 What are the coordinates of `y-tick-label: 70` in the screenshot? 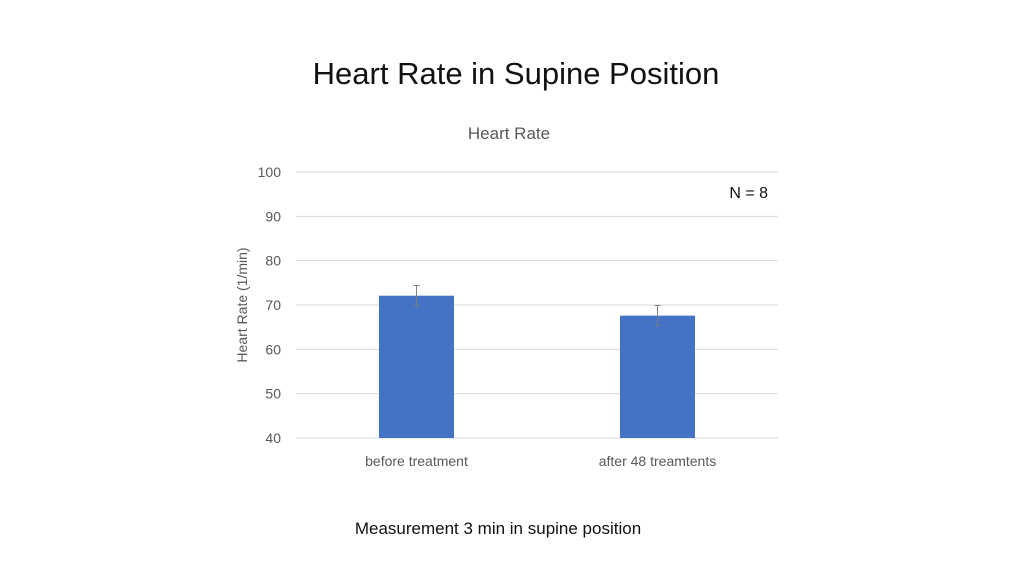 It's located at (273, 305).